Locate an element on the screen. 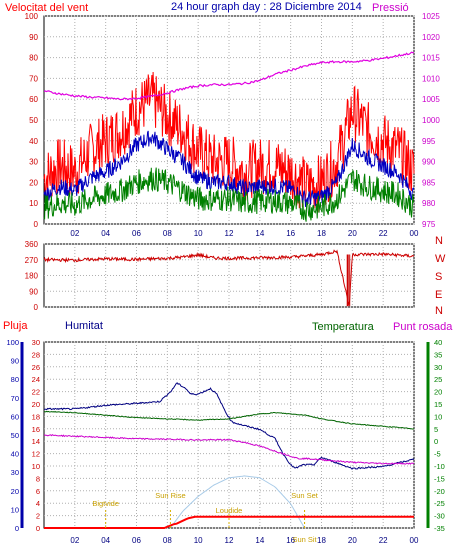  ytick-direction: 360 is located at coordinates (32, 244).